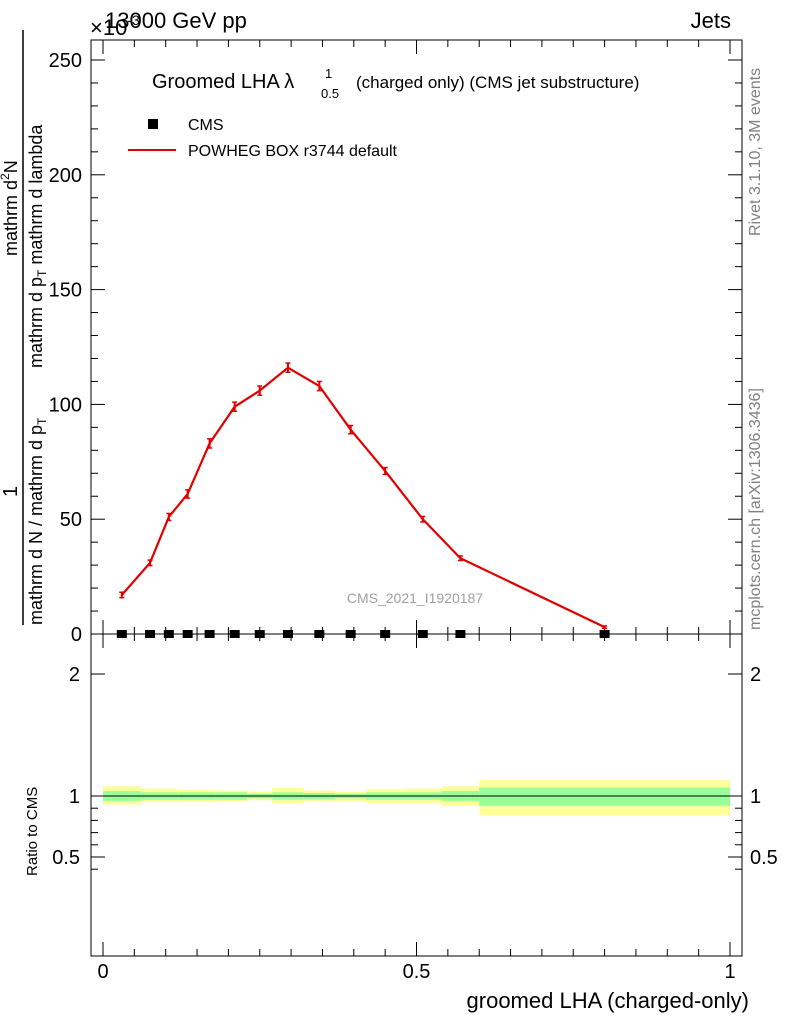 The image size is (786, 1024). Describe the element at coordinates (65, 61) in the screenshot. I see `main-y-tick-label: 250` at that location.